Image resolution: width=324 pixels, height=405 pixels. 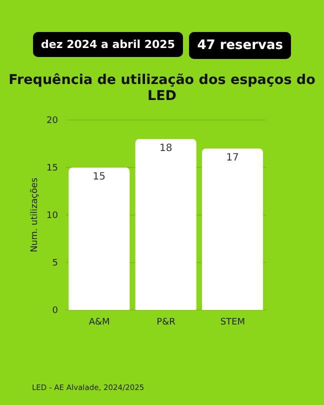 What do you see at coordinates (165, 148) in the screenshot?
I see `data-label: 18` at bounding box center [165, 148].